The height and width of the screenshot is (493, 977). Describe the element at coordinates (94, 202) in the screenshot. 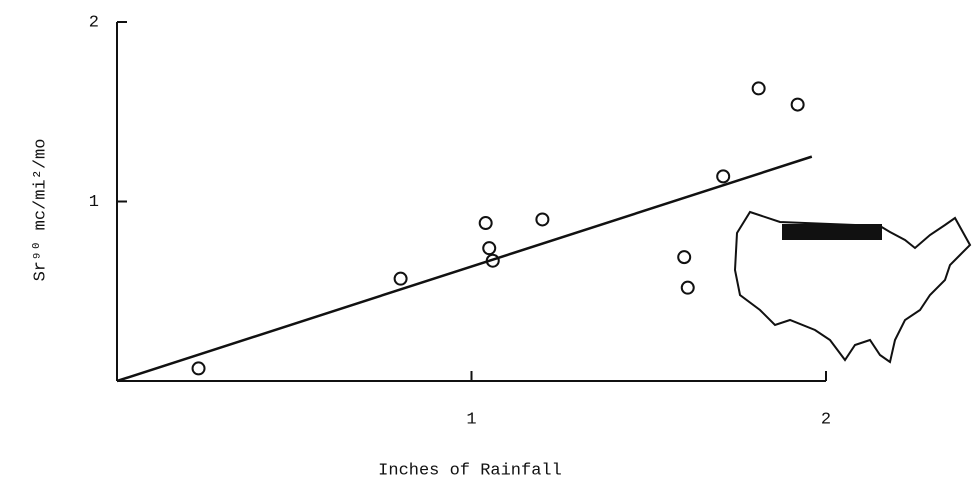

I see `y-tick-label: 1` at that location.